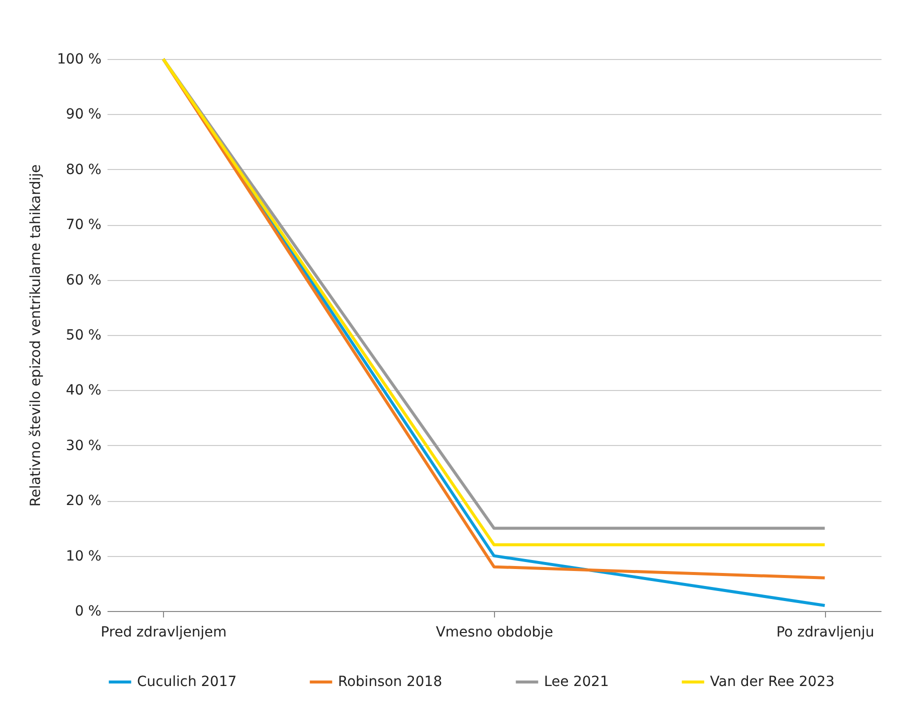  Describe the element at coordinates (84, 446) in the screenshot. I see `y-tick-label: 30 %` at that location.